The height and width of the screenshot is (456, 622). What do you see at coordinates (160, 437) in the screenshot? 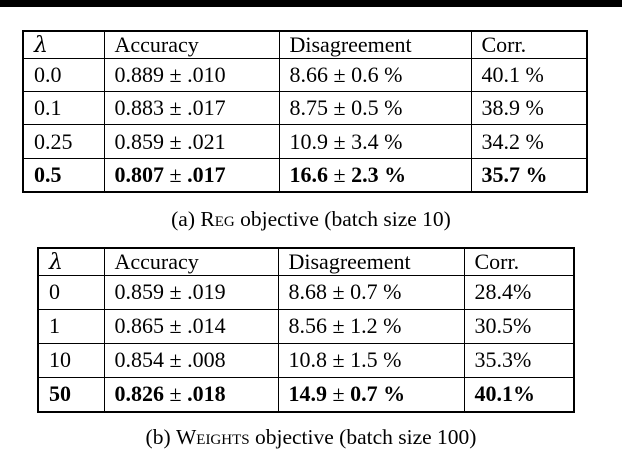
I see `caption-prefix: (b)` at bounding box center [160, 437].